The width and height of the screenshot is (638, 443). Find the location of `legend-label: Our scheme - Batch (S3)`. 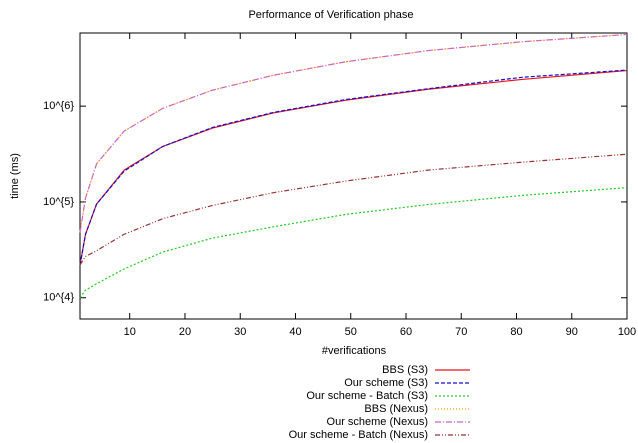

legend-label: Our scheme - Batch (S3) is located at coordinates (367, 396).